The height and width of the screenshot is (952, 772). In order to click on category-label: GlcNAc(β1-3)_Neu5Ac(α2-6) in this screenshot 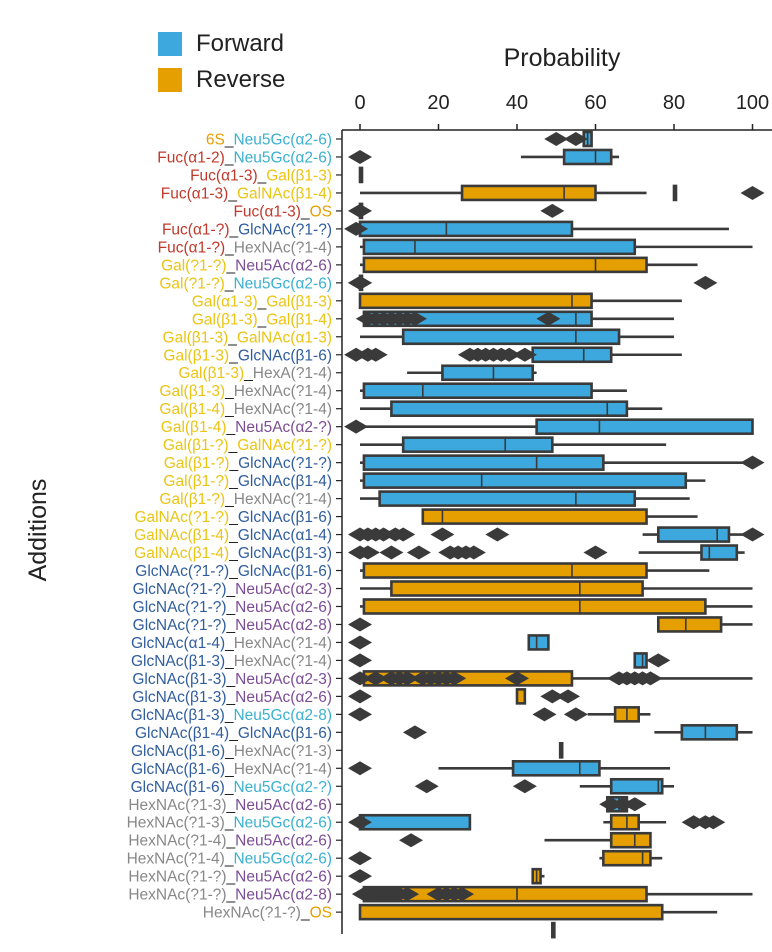, I will do `click(232, 697)`.